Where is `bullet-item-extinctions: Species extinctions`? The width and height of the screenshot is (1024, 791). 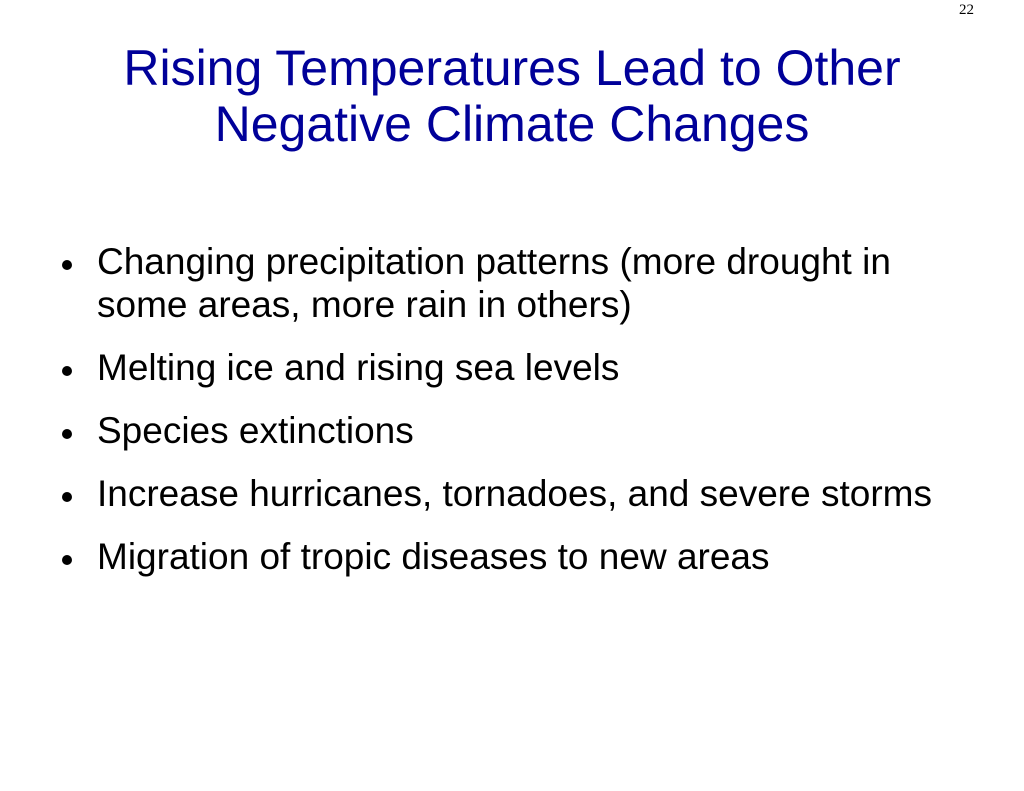
bullet-item-extinctions: Species extinctions is located at coordinates (517, 430).